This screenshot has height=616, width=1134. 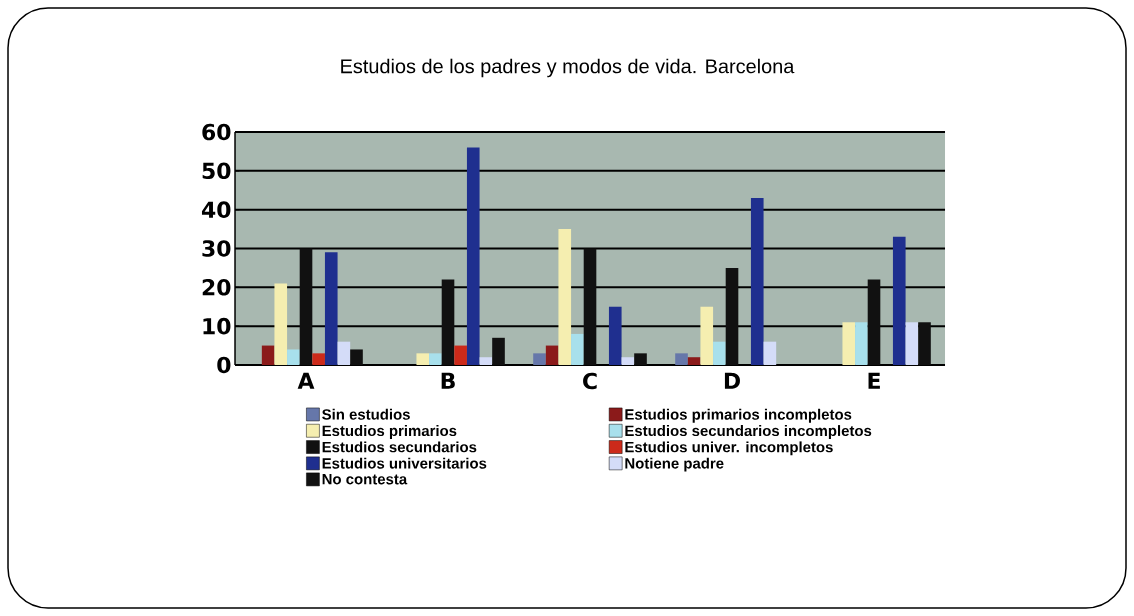 What do you see at coordinates (216, 248) in the screenshot?
I see `y-tick-label: 30` at bounding box center [216, 248].